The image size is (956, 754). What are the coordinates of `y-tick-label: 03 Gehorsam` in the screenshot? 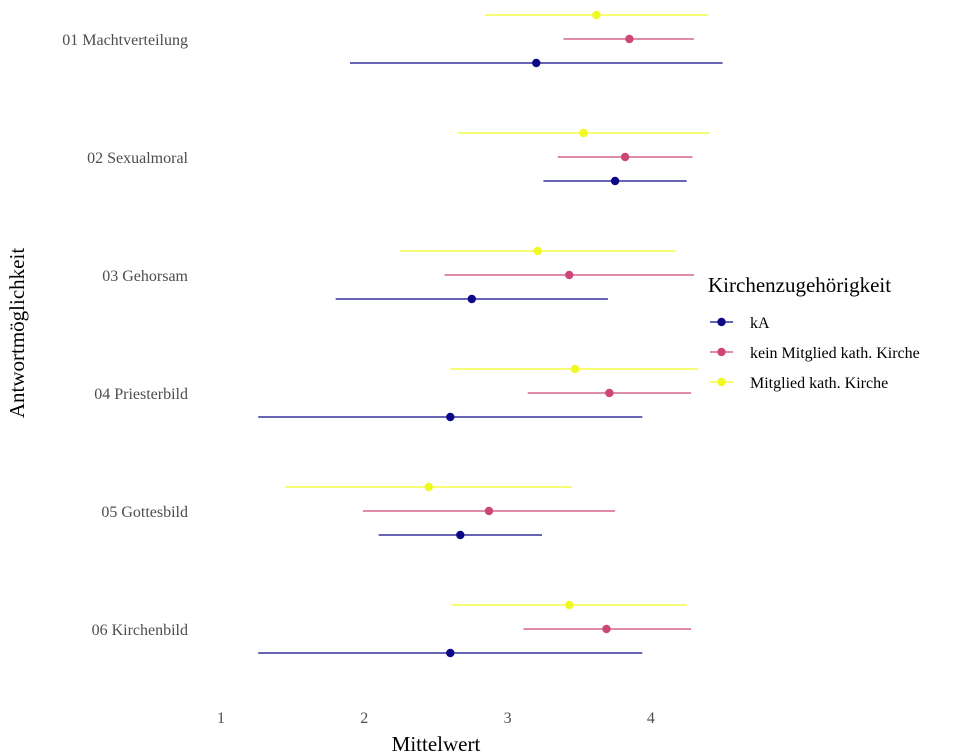 It's located at (145, 276).